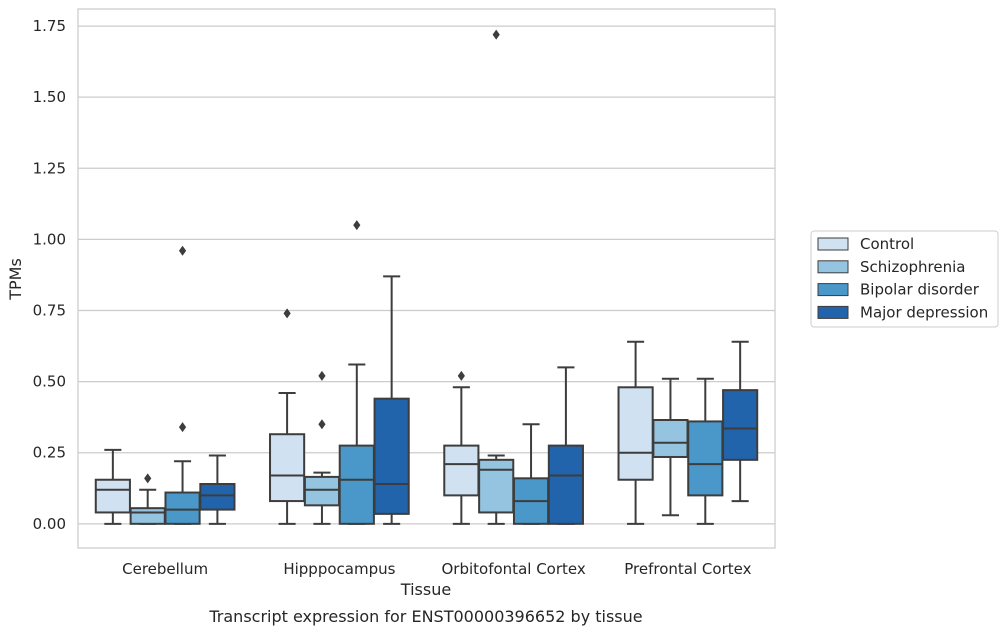 Image resolution: width=1007 pixels, height=634 pixels. I want to click on legend-frame, so click(904, 279).